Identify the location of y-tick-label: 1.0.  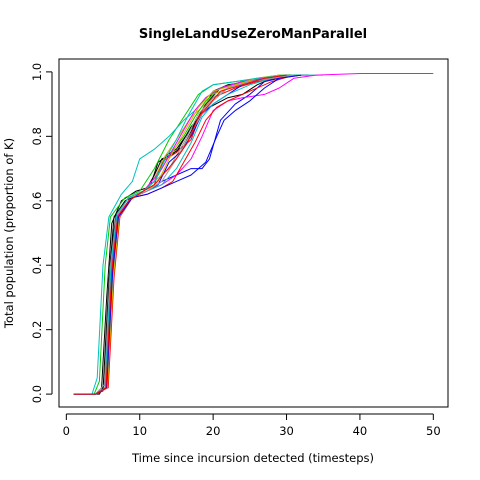
(37, 72).